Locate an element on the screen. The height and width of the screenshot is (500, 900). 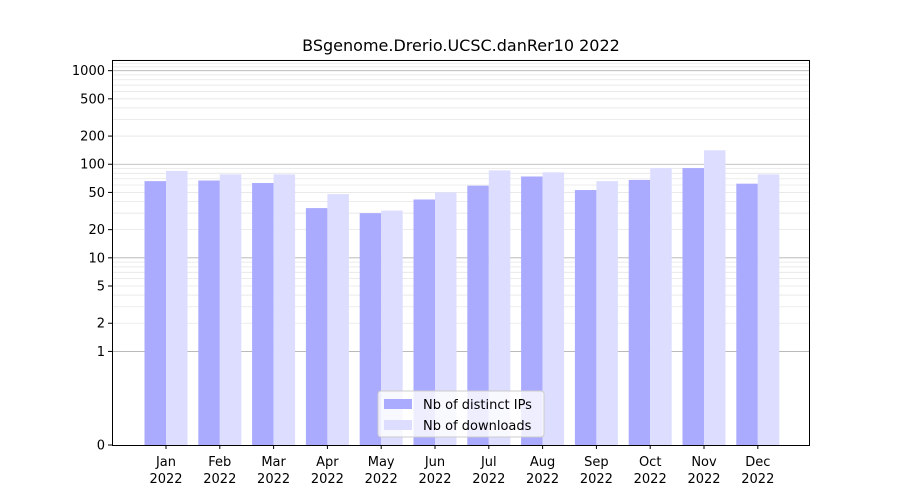
legend-label: Nb of downloads is located at coordinates (477, 426).